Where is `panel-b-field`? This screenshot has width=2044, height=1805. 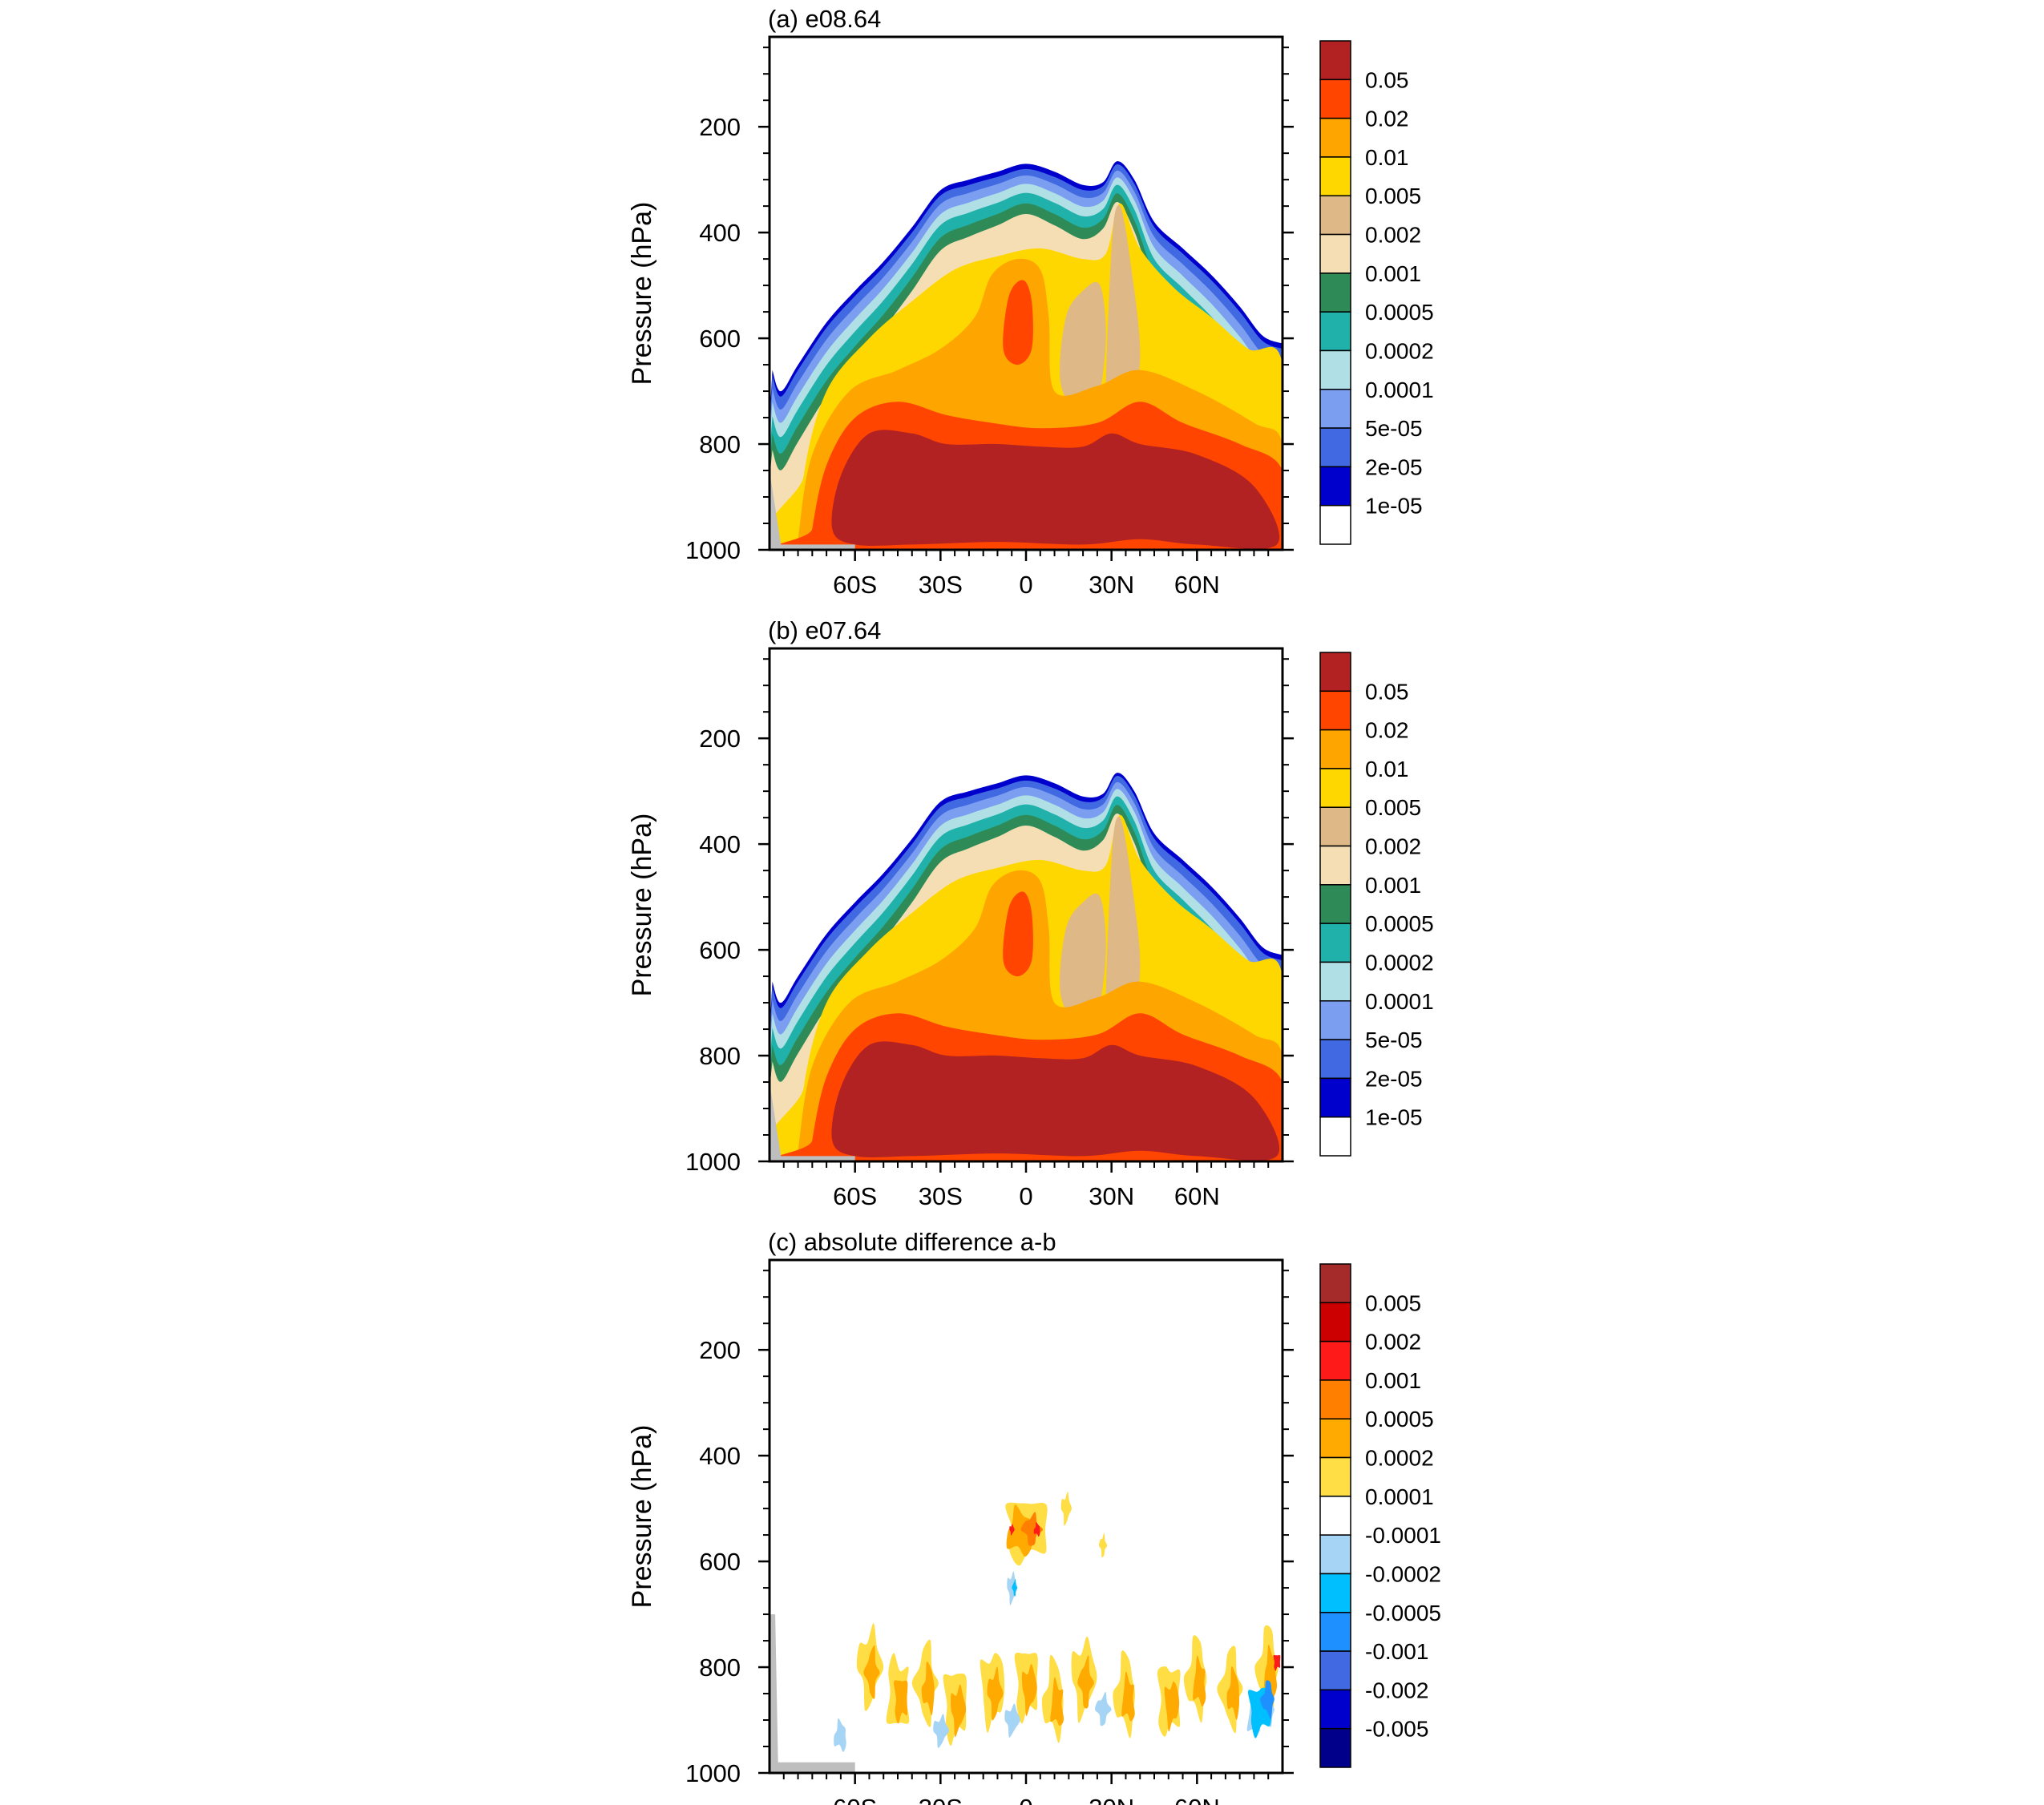
panel-b-field is located at coordinates (1026, 967).